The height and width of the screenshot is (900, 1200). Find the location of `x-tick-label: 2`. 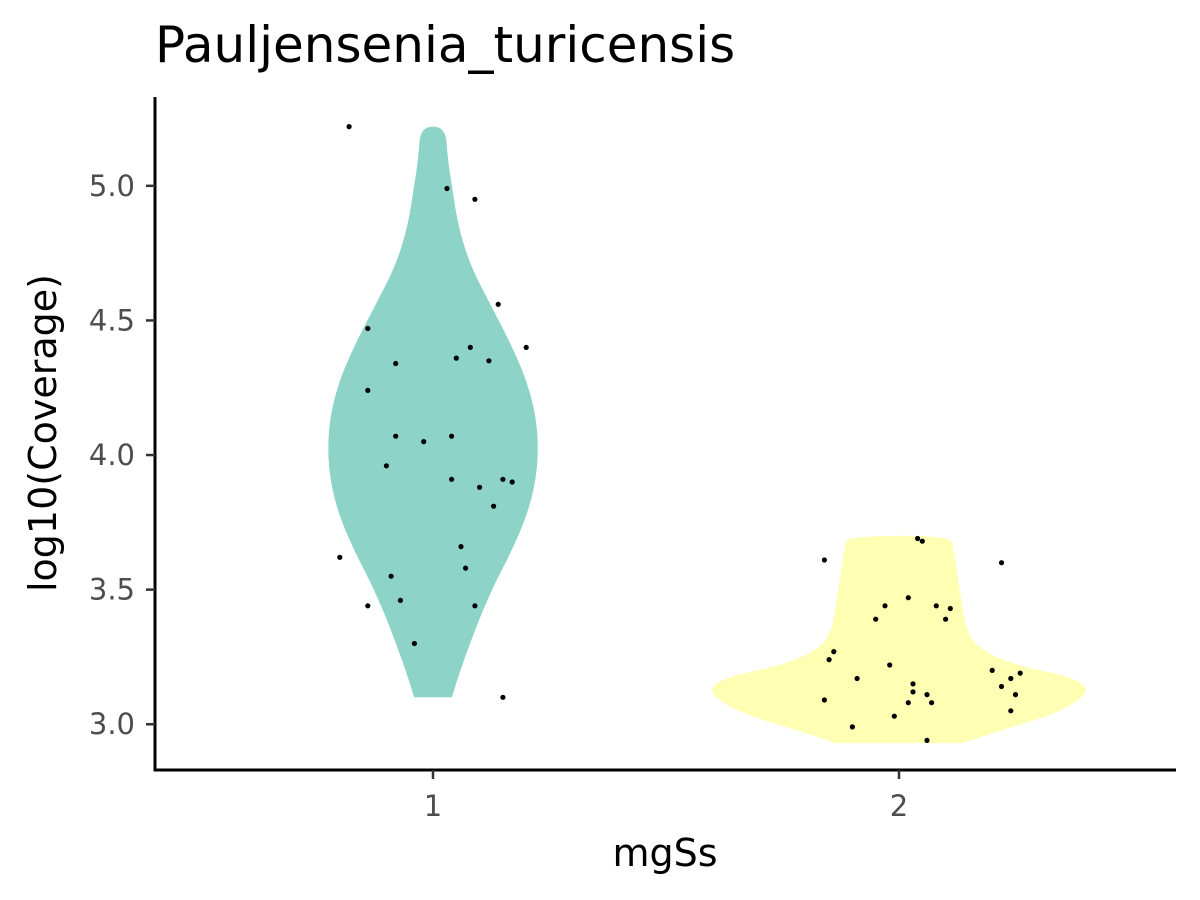

x-tick-label: 2 is located at coordinates (899, 806).